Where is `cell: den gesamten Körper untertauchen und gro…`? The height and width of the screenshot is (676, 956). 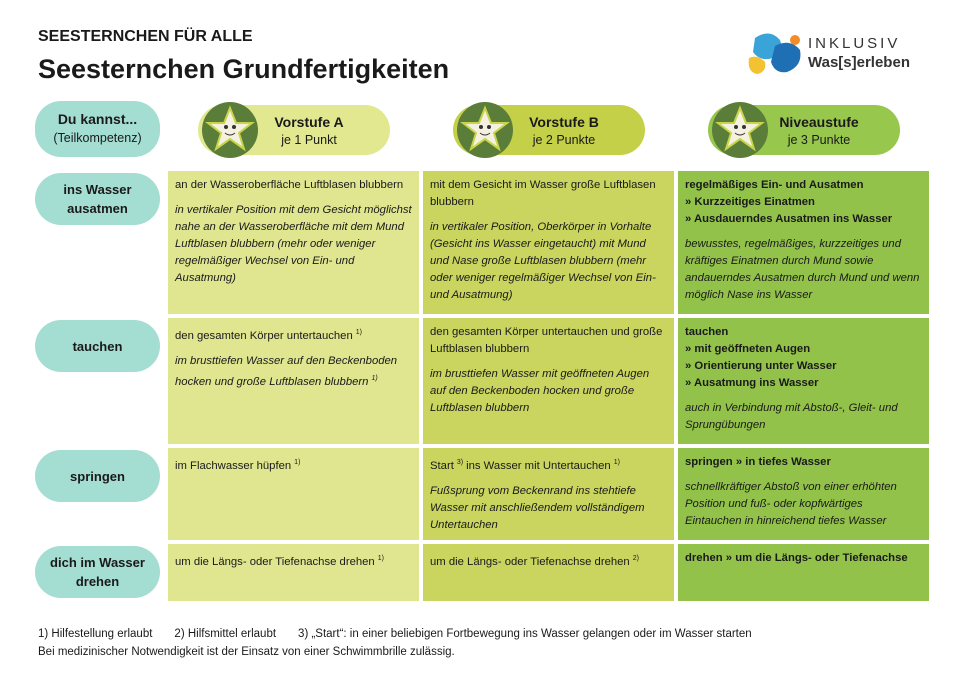 cell: den gesamten Körper untertauchen und gro… is located at coordinates (548, 381).